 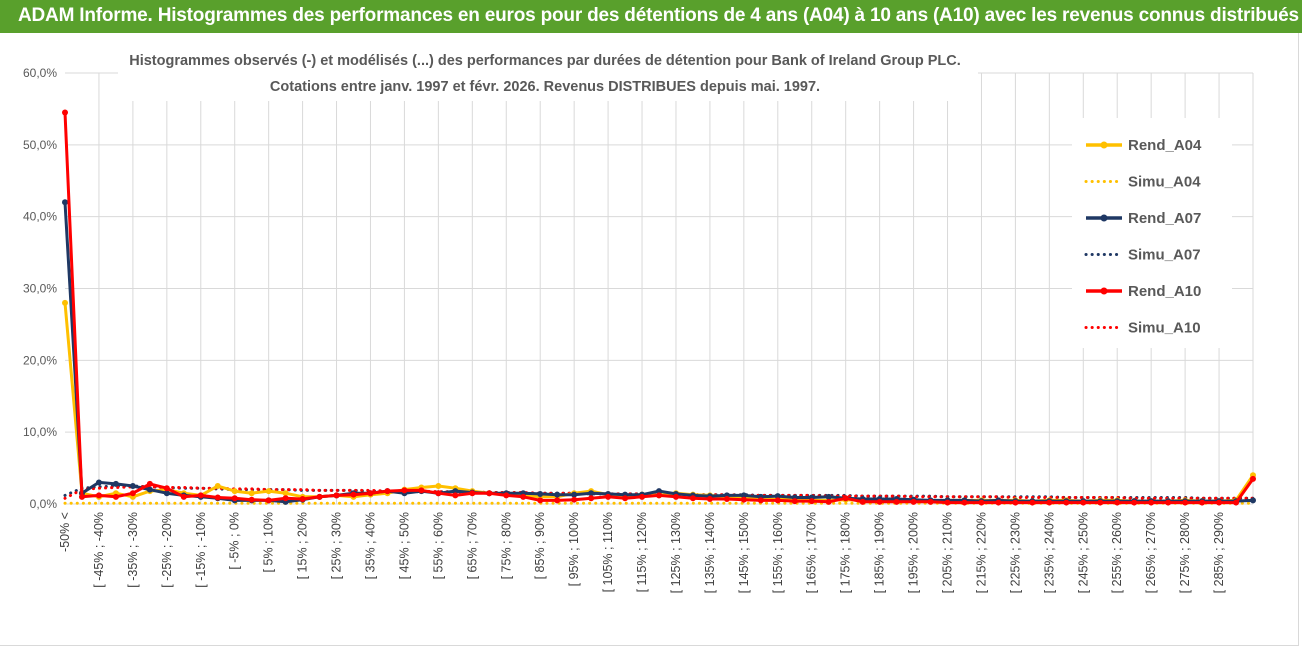 I want to click on x-tick-label: [ 135% ; 140%, so click(x=710, y=552).